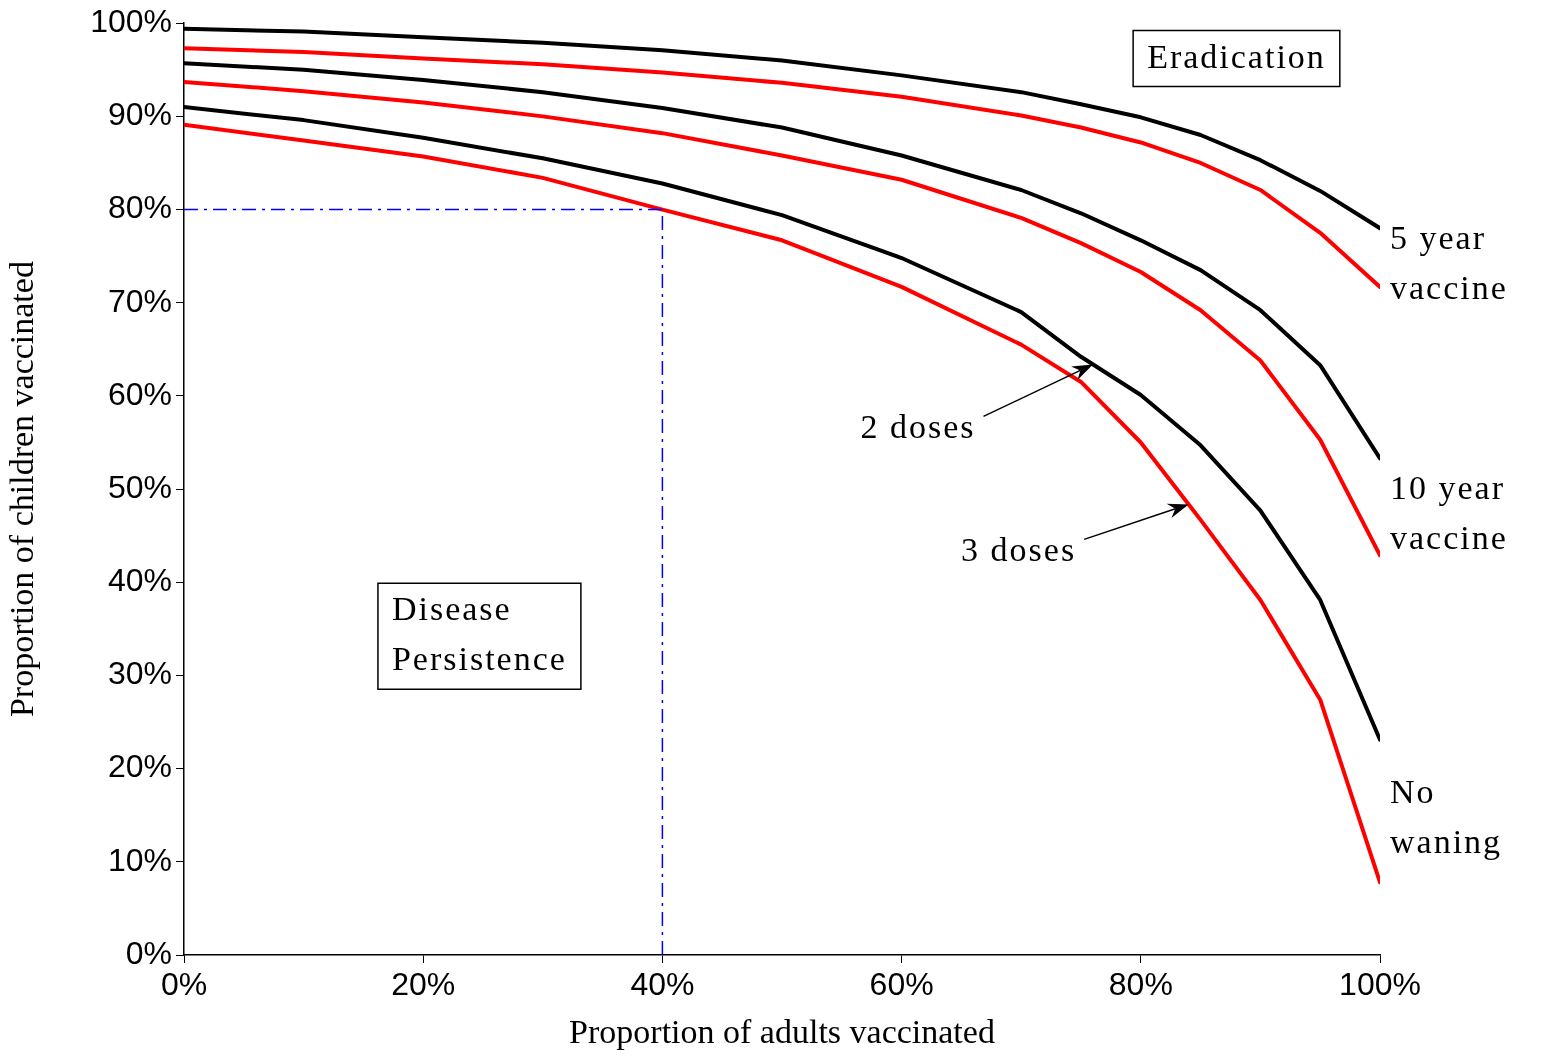 This screenshot has width=1553, height=1058. Describe the element at coordinates (1019, 550) in the screenshot. I see `annotation: 3 doses` at that location.